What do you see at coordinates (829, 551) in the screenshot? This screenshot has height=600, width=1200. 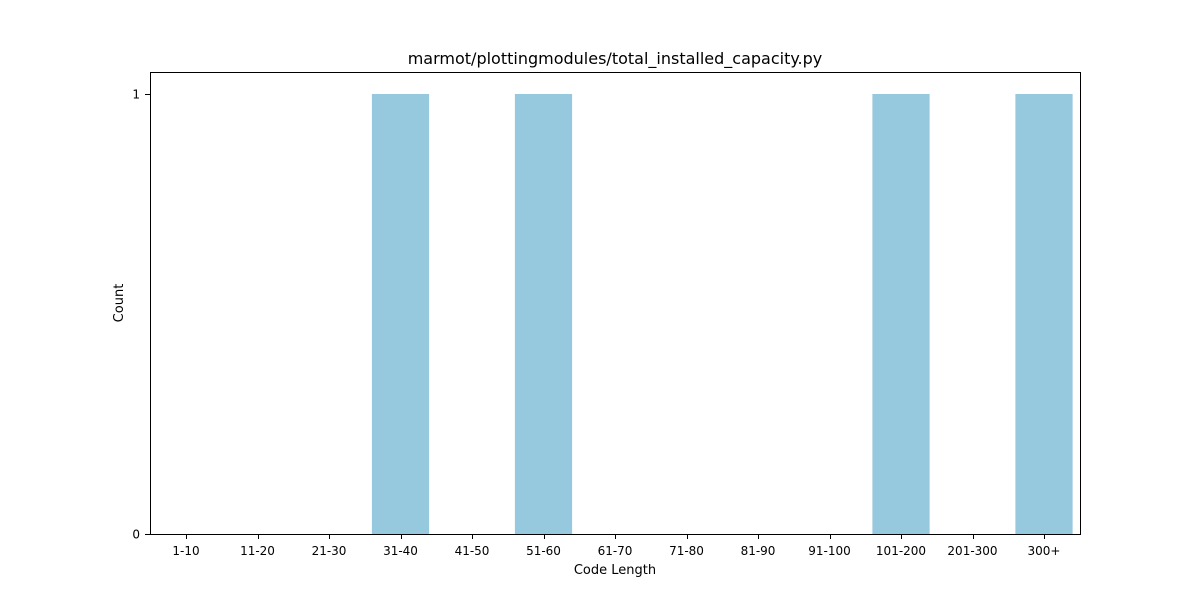 I see `x-tick-label: 91-100` at bounding box center [829, 551].